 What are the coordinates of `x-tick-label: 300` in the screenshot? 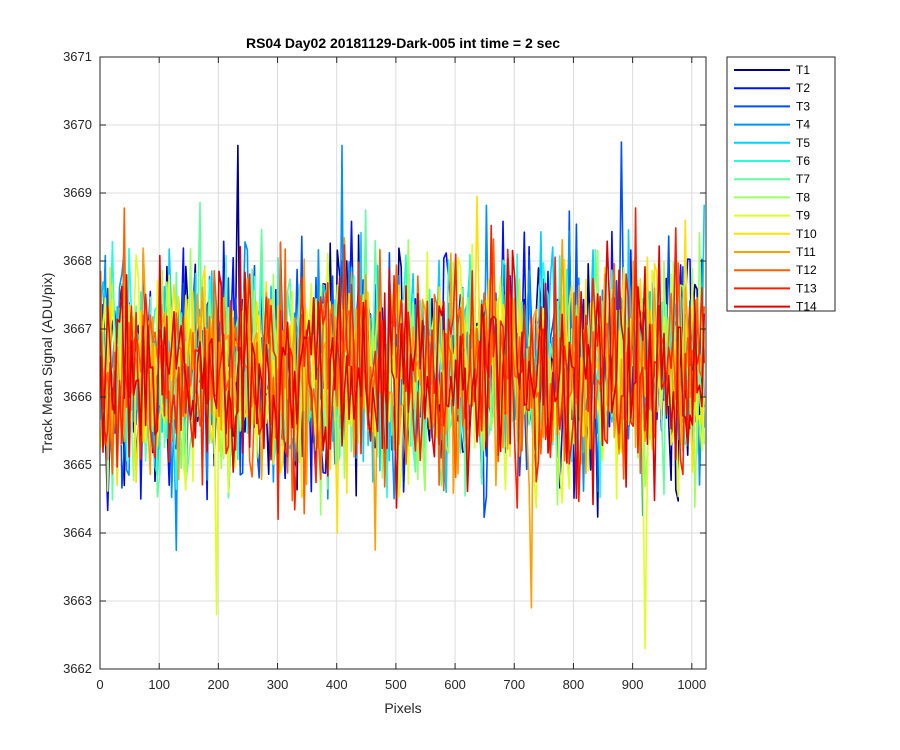 It's located at (278, 684).